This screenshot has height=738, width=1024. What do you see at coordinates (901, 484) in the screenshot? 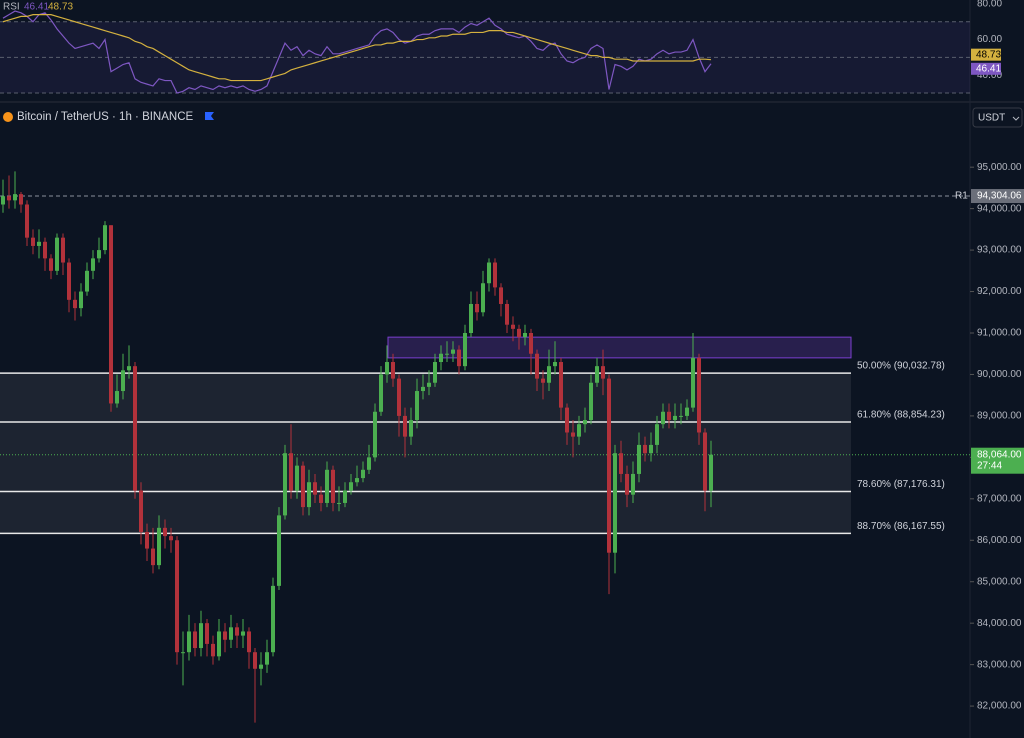
I see `fib-label: 78.60% (87,176.31)` at bounding box center [901, 484].